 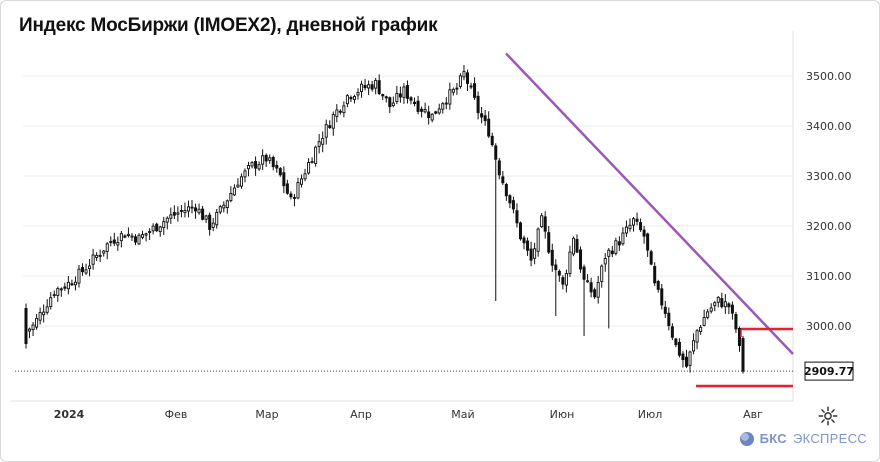 What do you see at coordinates (829, 438) in the screenshot?
I see `brand-suffix: ЭКСПРЕСС` at bounding box center [829, 438].